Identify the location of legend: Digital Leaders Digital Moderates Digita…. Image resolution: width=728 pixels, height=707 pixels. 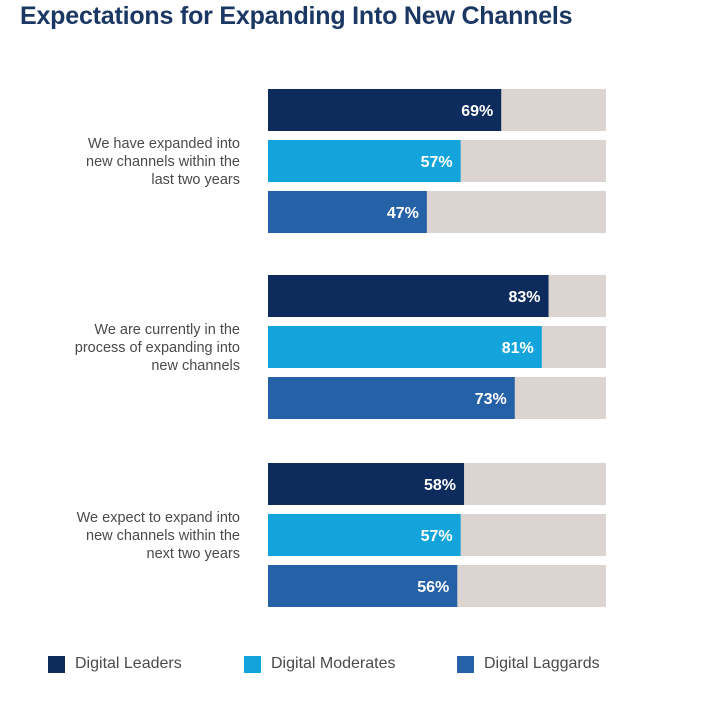
(364, 666).